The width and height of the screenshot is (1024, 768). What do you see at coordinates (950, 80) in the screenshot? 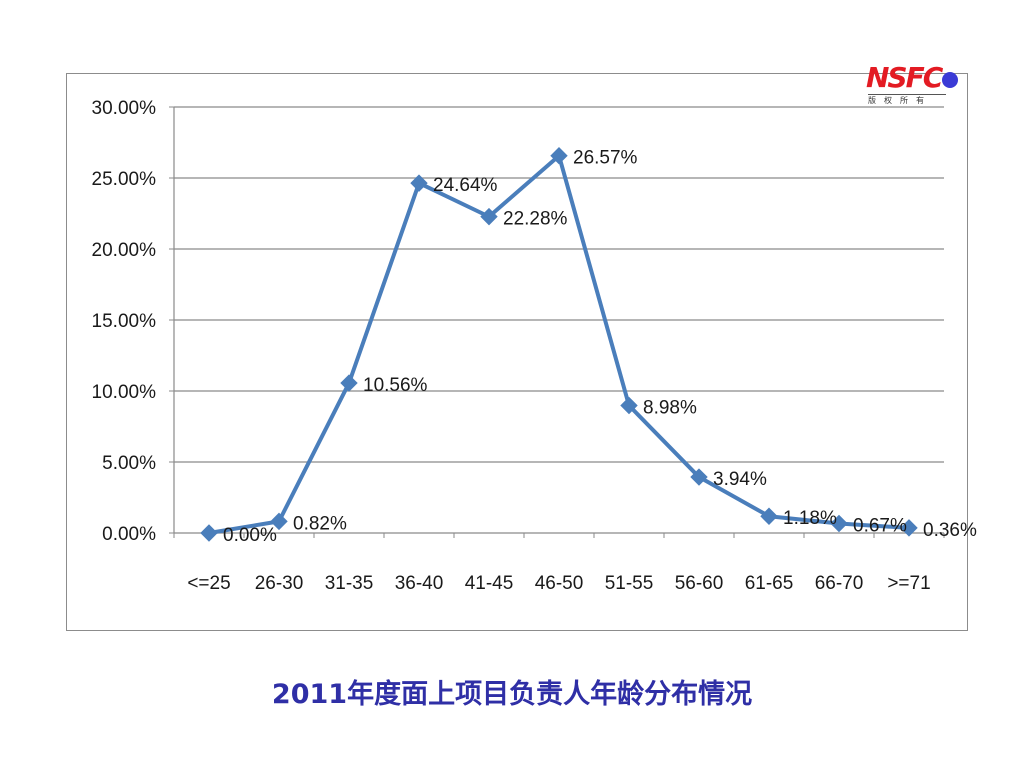
I see `logo-dot-icon` at bounding box center [950, 80].